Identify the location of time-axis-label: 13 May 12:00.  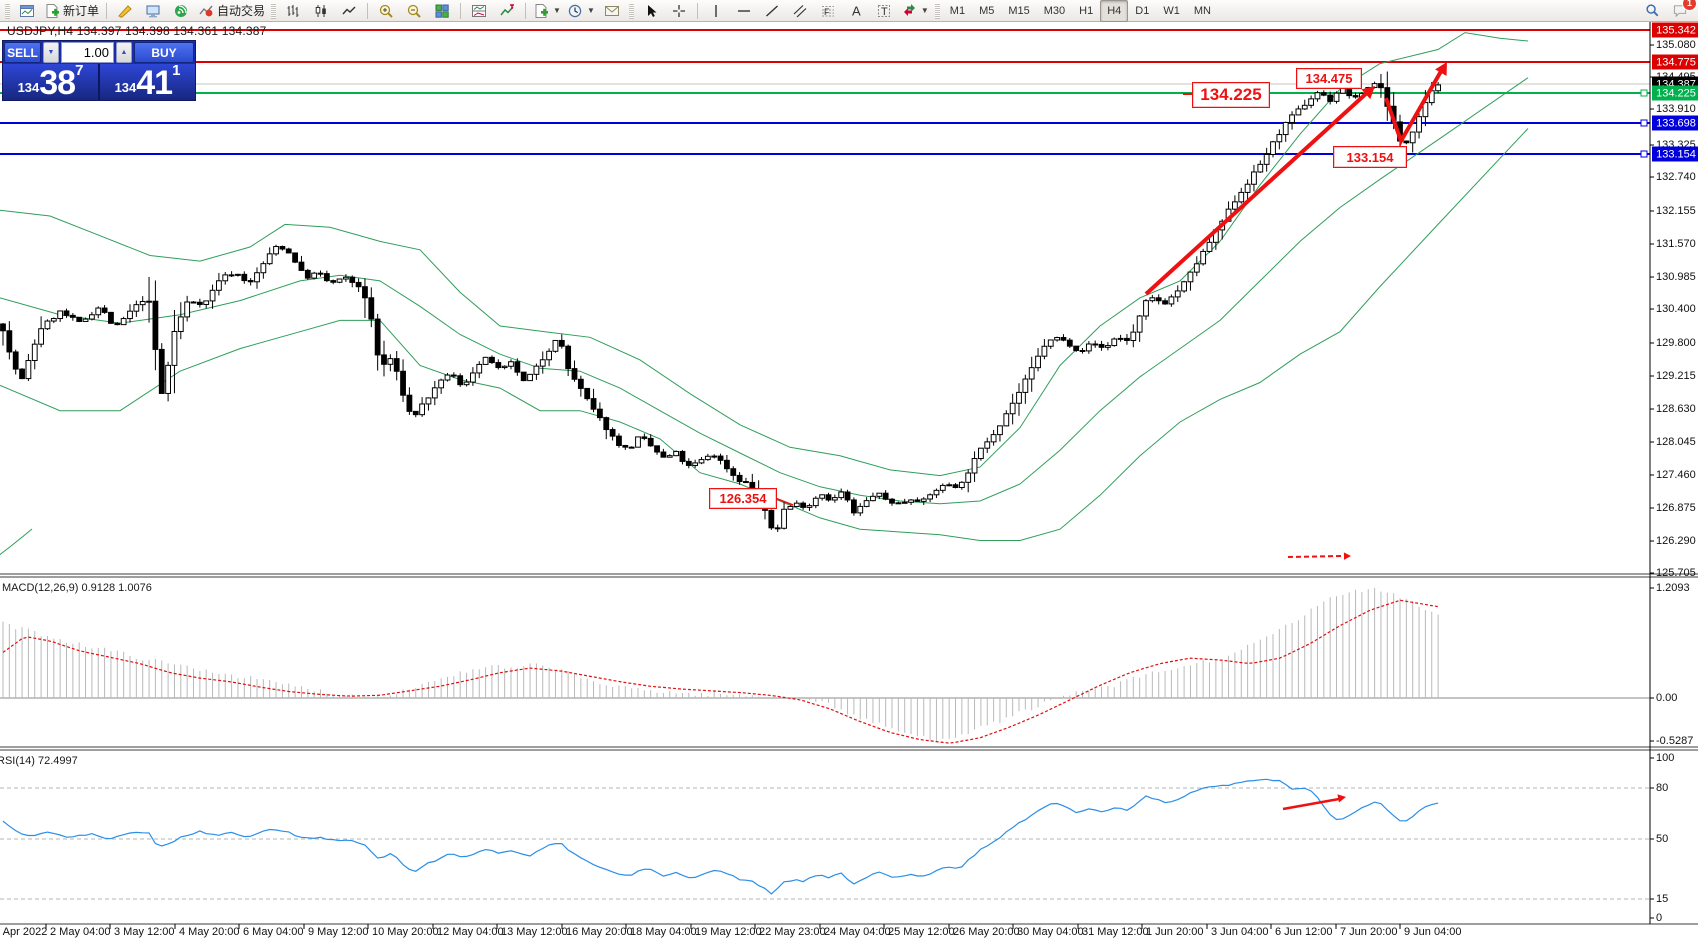
(534, 932).